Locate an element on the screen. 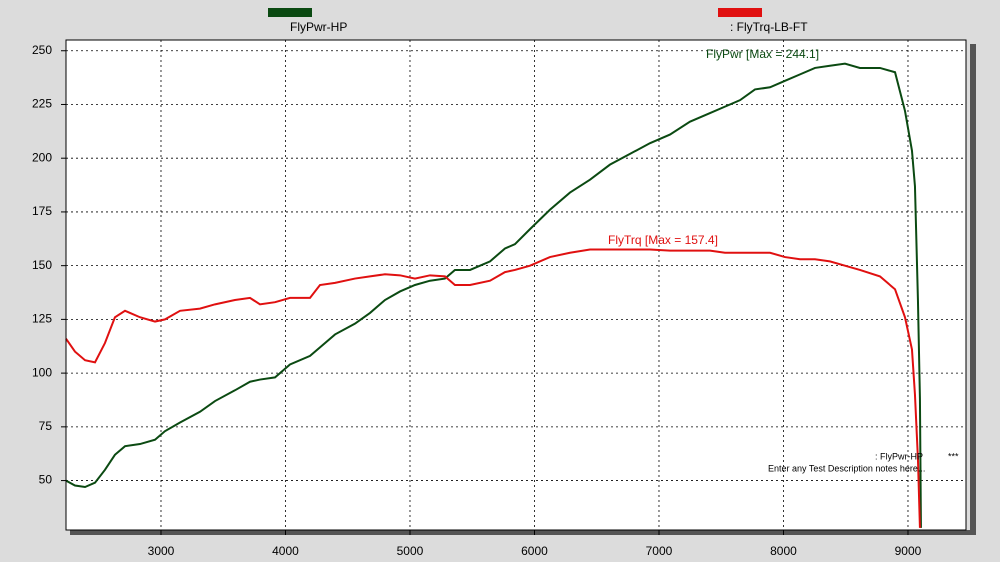  x-tick-label: 5000 is located at coordinates (410, 551).